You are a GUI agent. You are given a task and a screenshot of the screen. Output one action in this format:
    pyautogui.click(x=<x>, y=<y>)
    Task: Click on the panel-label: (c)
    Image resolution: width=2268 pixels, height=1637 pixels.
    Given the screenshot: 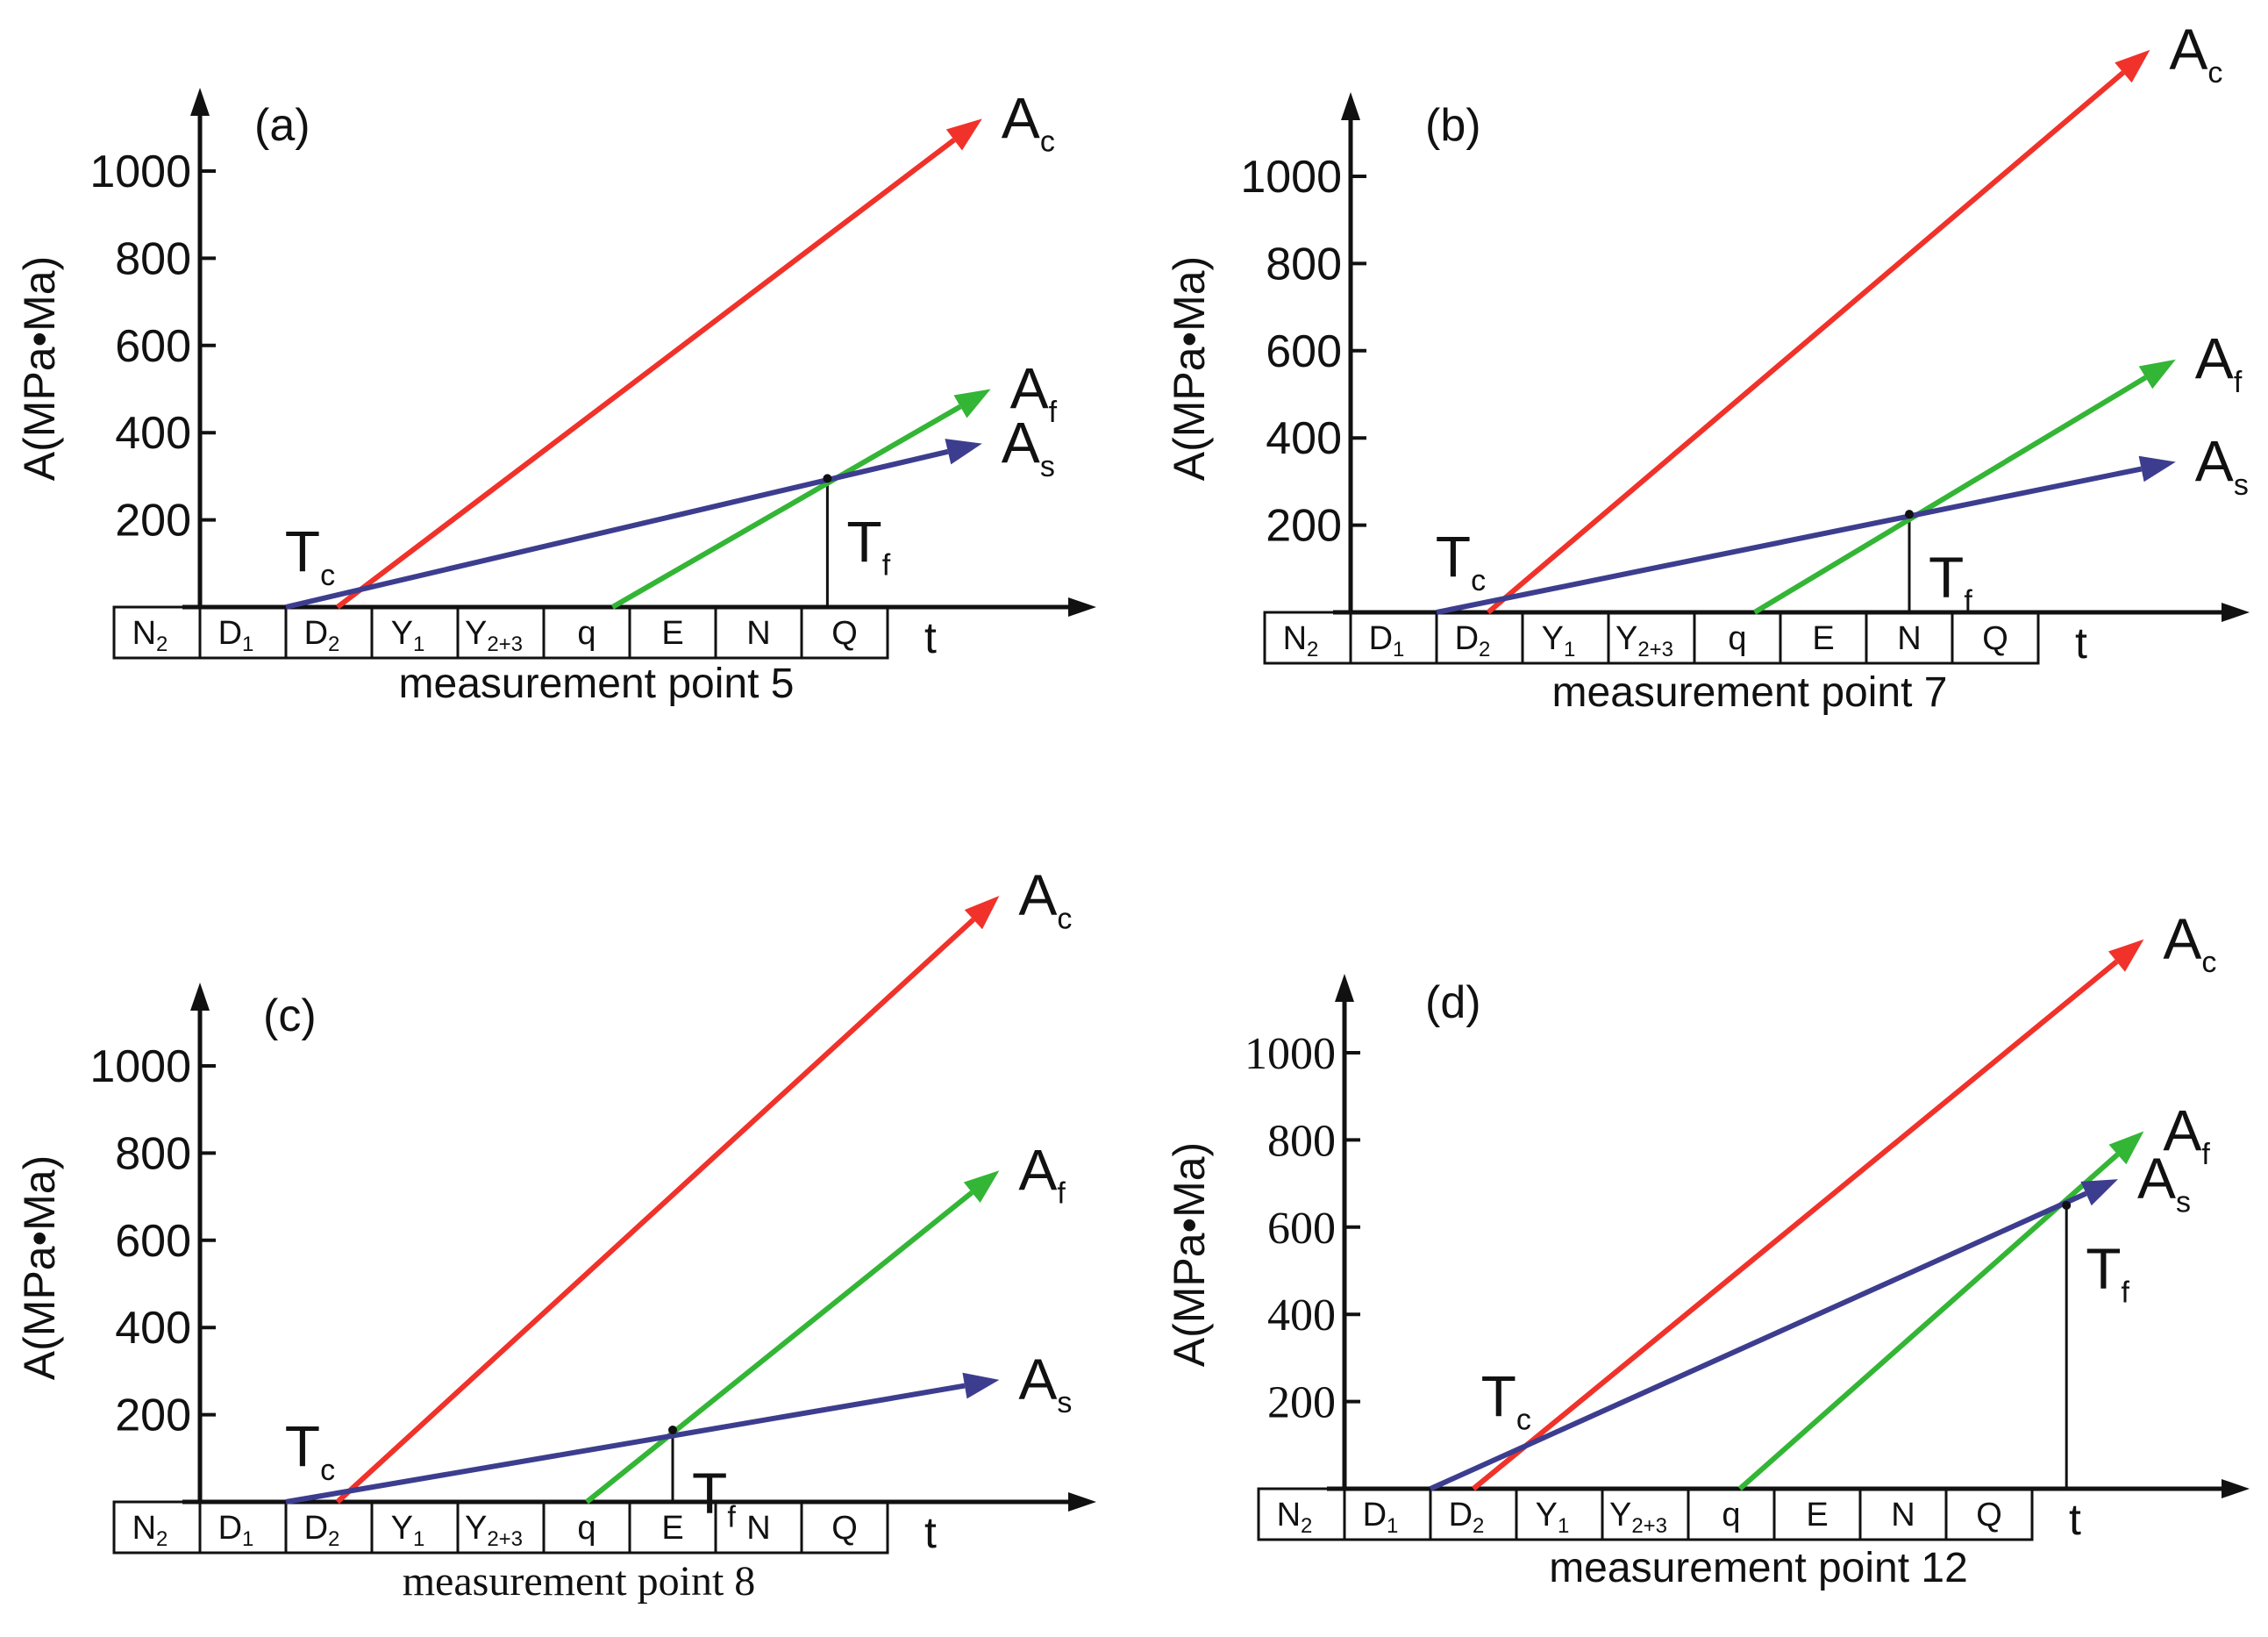 What is the action you would take?
    pyautogui.click(x=290, y=1015)
    